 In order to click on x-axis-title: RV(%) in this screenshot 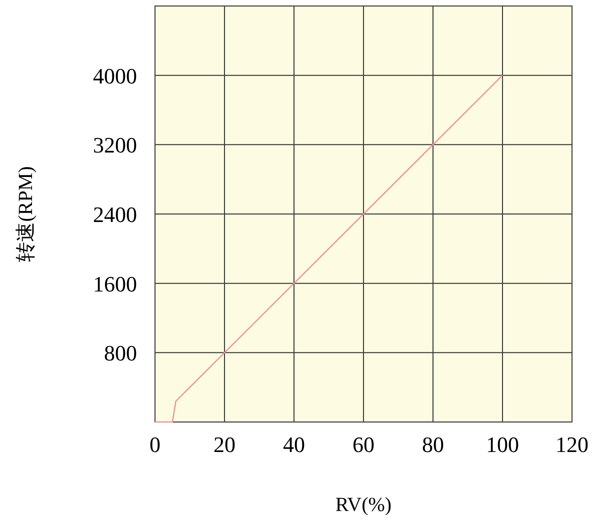, I will do `click(363, 505)`.